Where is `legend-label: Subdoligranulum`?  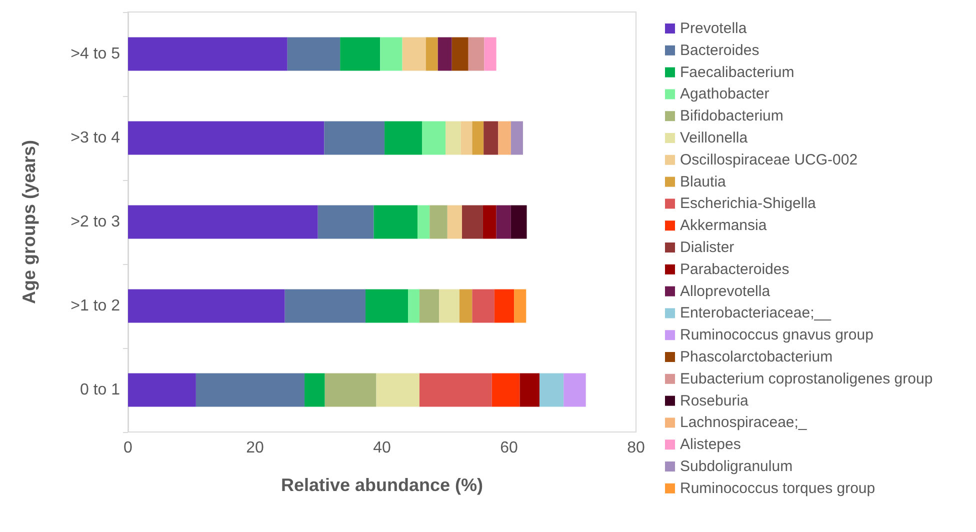
legend-label: Subdoligranulum is located at coordinates (736, 466).